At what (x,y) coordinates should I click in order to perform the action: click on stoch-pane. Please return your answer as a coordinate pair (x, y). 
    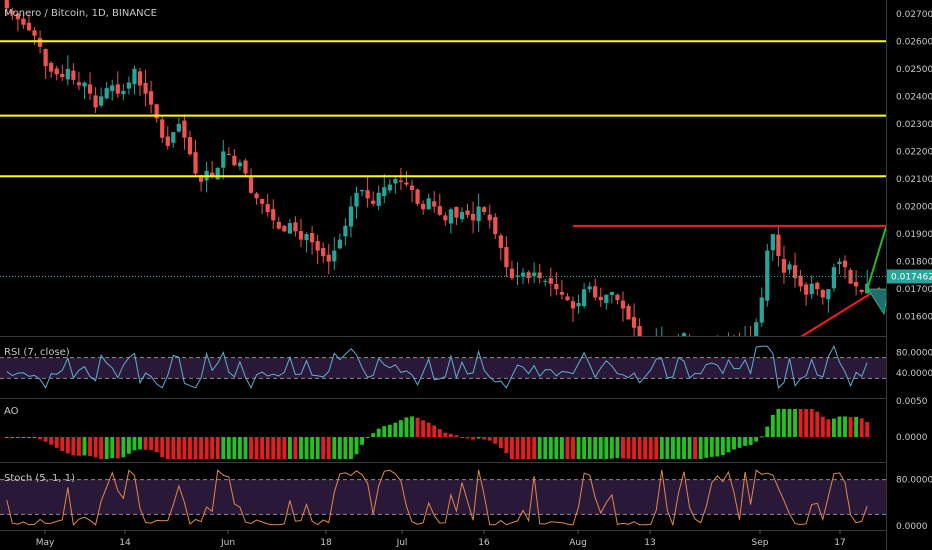
    Looking at the image, I should click on (443, 498).